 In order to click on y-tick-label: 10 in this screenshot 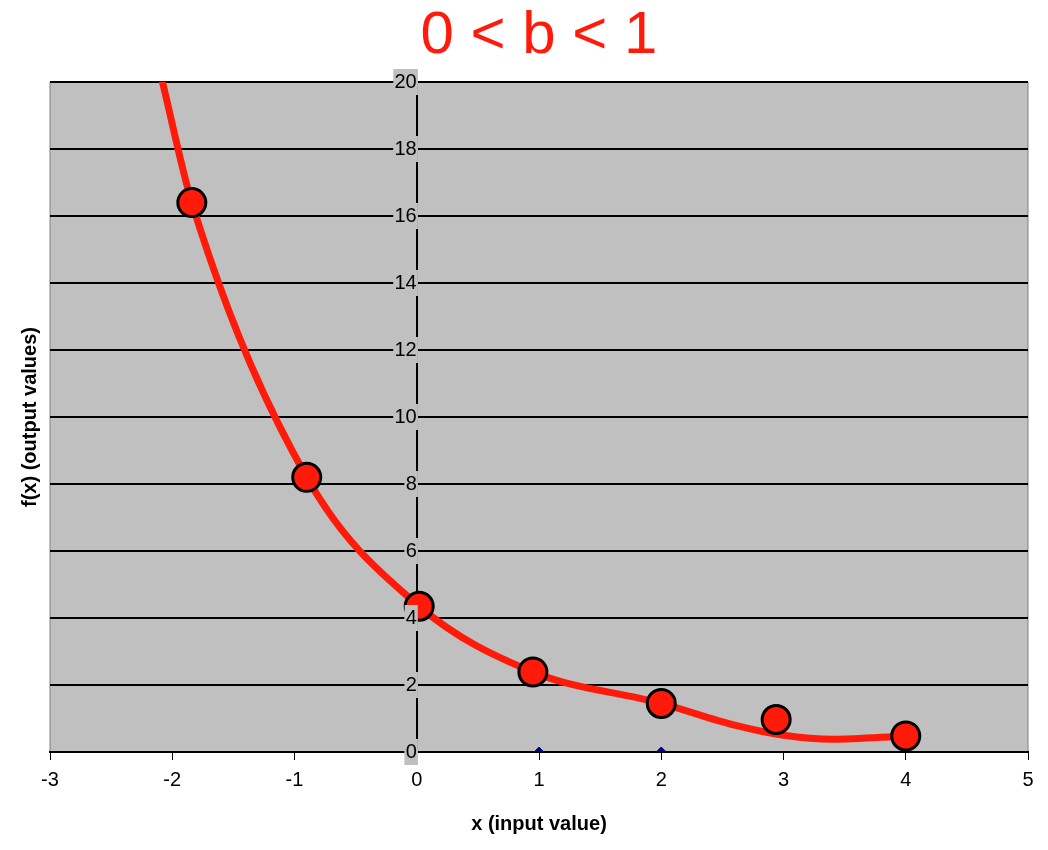, I will do `click(405, 415)`.